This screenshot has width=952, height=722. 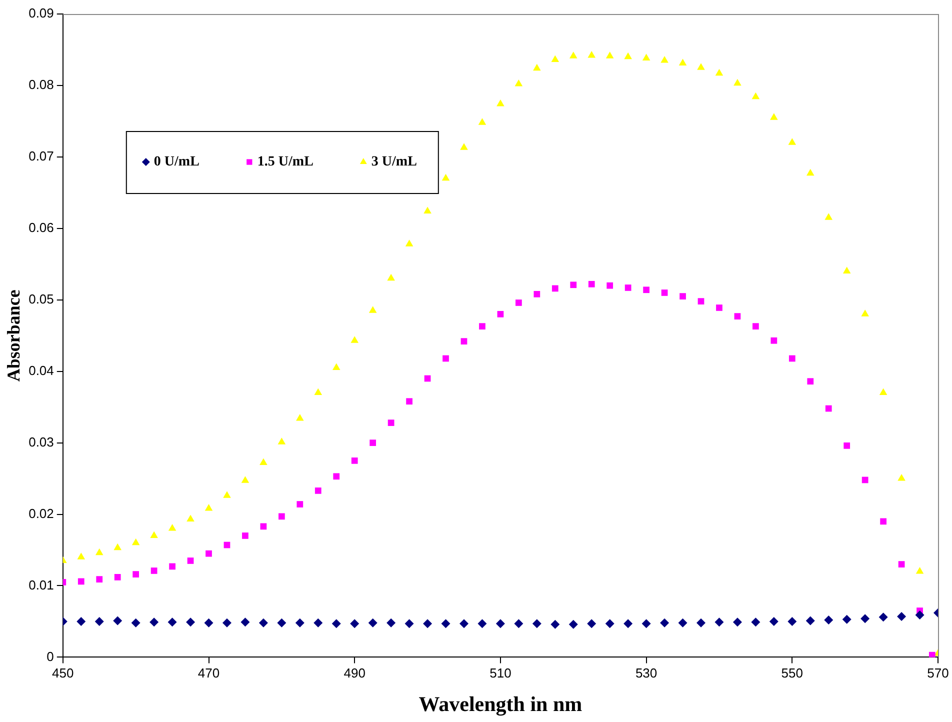 I want to click on legend-label: 0 U/mL, so click(x=177, y=162).